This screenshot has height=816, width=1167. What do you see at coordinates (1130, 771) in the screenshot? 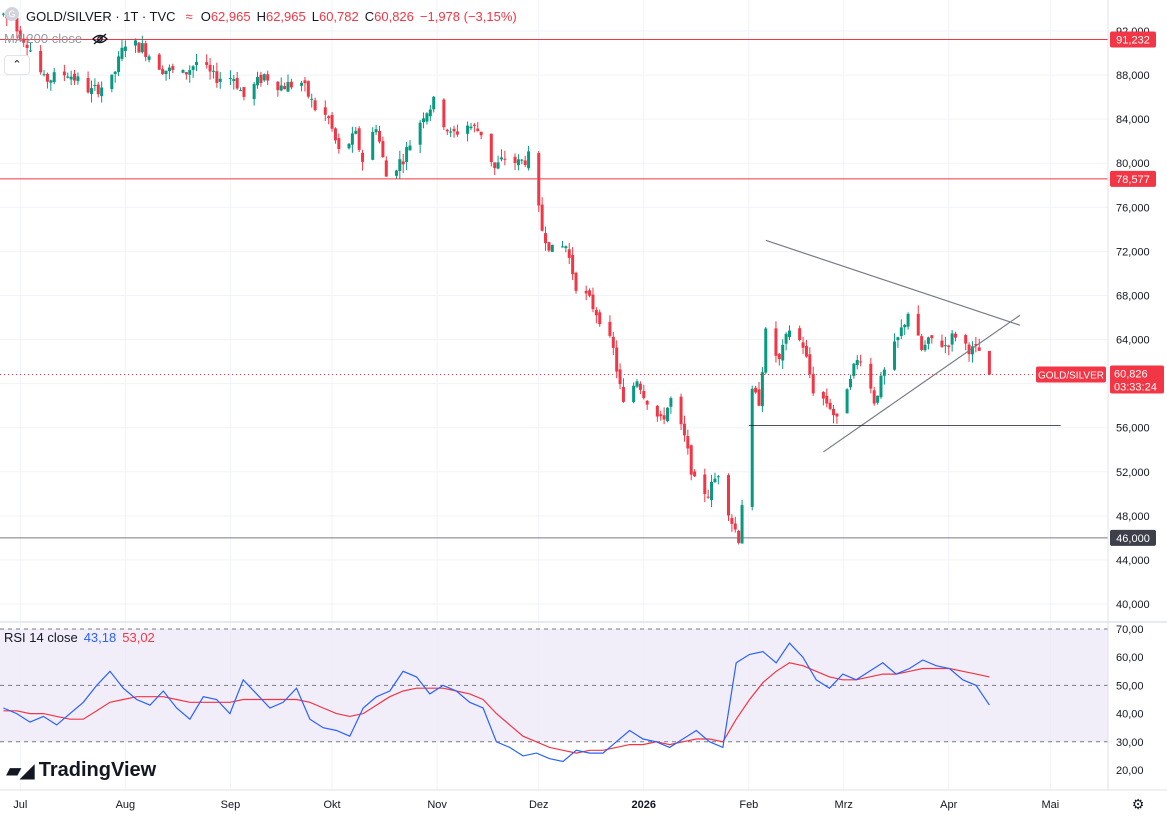
I see `rsi-tick-label: 20,00` at bounding box center [1130, 771].